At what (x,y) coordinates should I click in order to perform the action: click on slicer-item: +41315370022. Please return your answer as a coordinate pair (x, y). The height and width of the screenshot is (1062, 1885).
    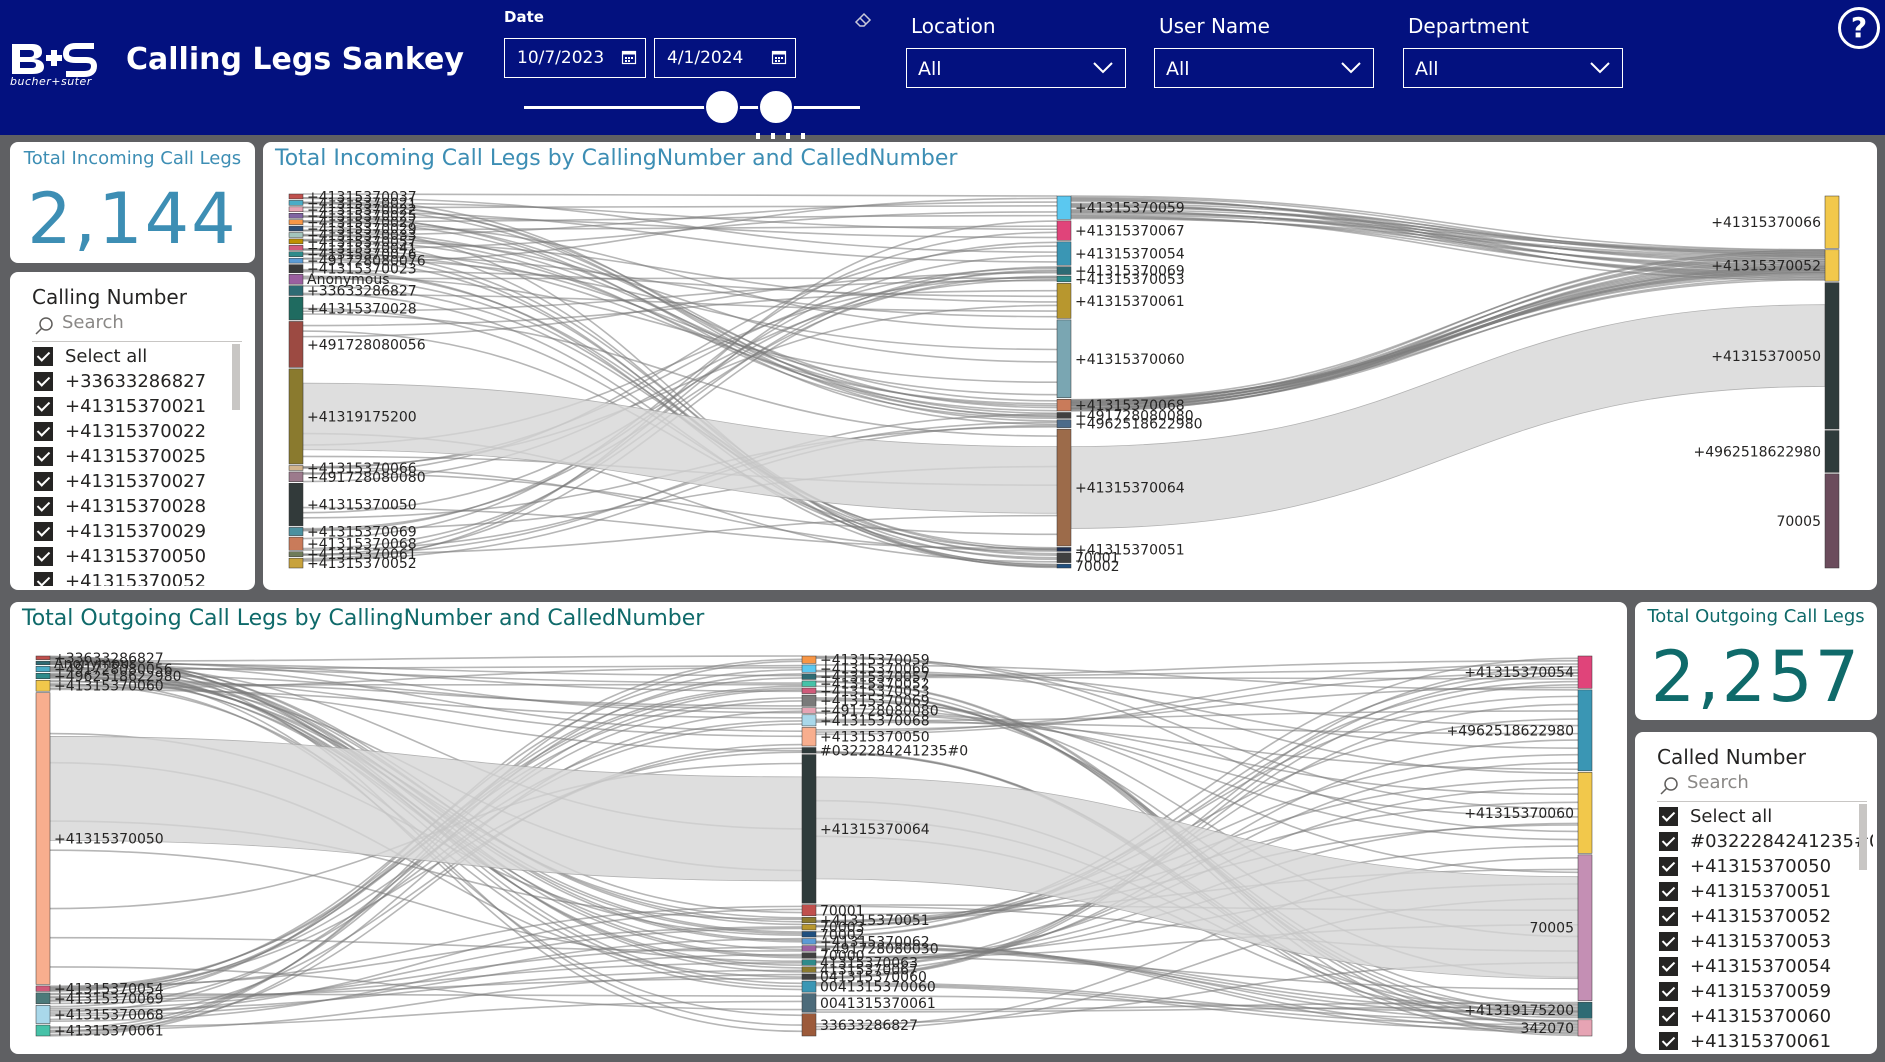
    Looking at the image, I should click on (130, 431).